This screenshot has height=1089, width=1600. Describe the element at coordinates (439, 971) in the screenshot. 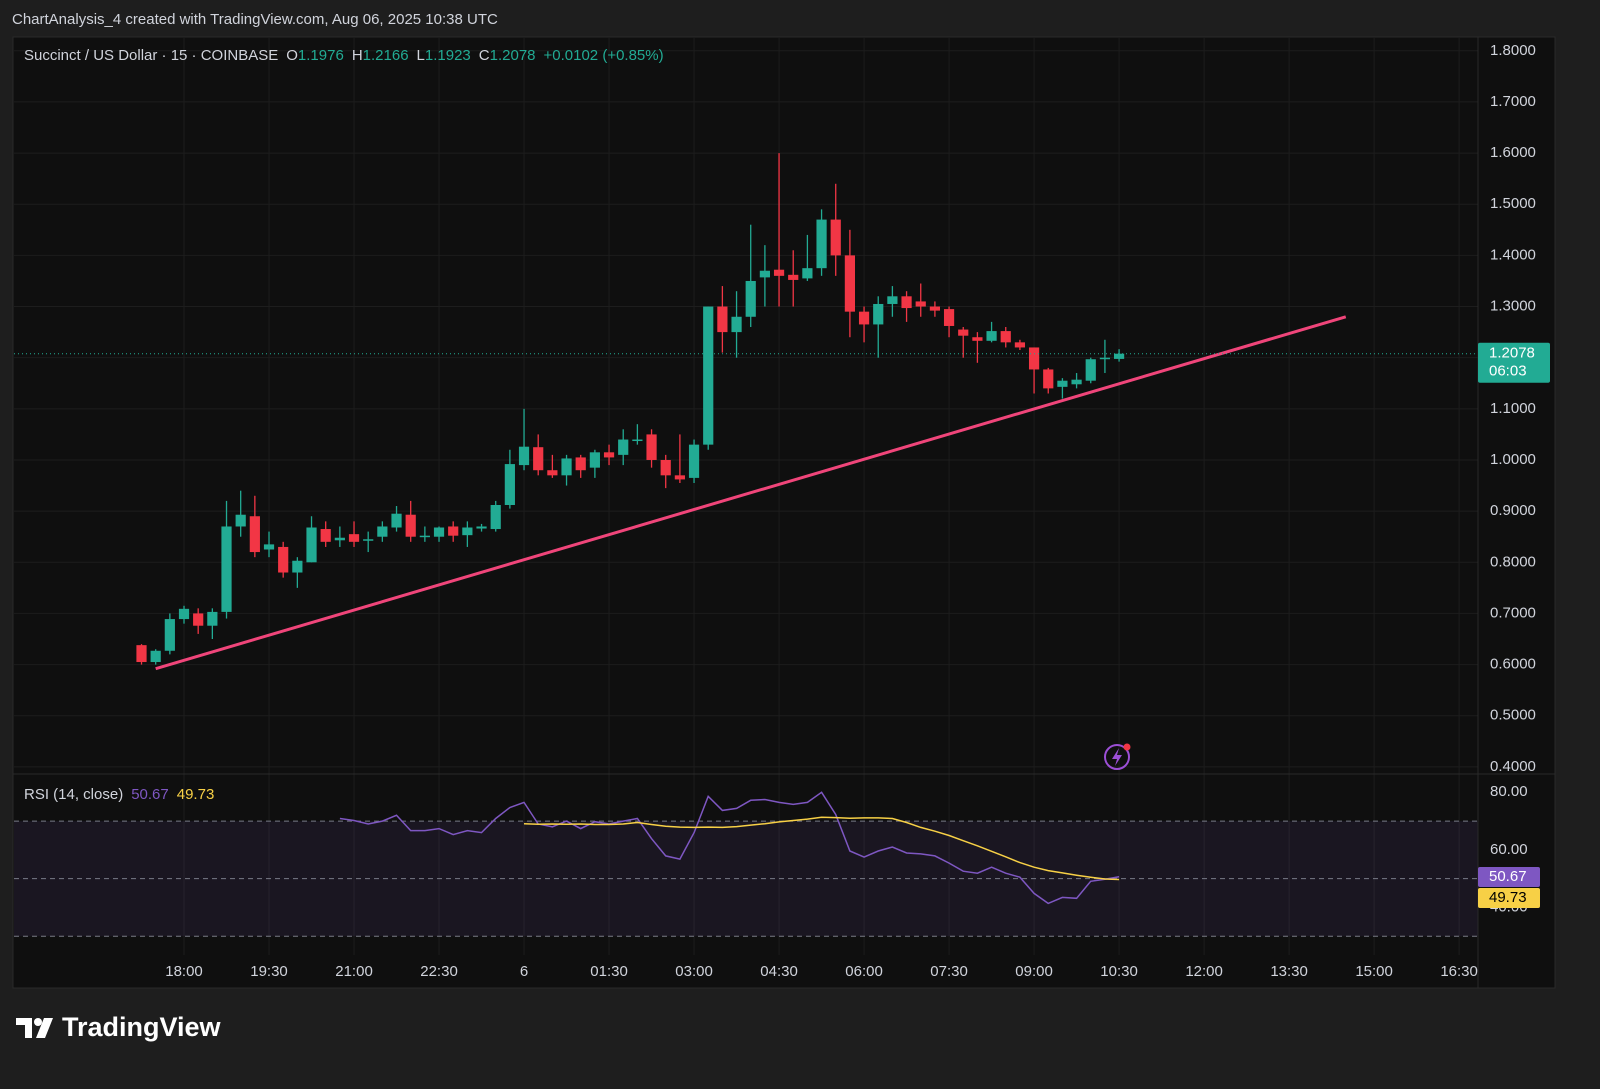

I see `x-tick-label: 22:30` at that location.